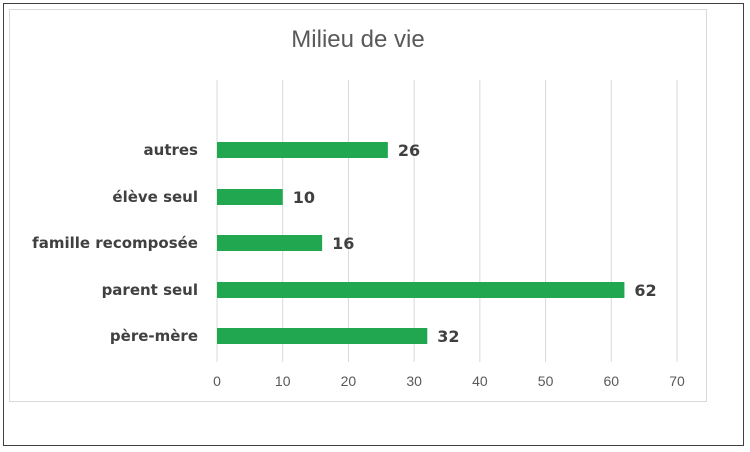 The image size is (750, 452). Describe the element at coordinates (546, 381) in the screenshot. I see `tick-label-50: 50` at that location.